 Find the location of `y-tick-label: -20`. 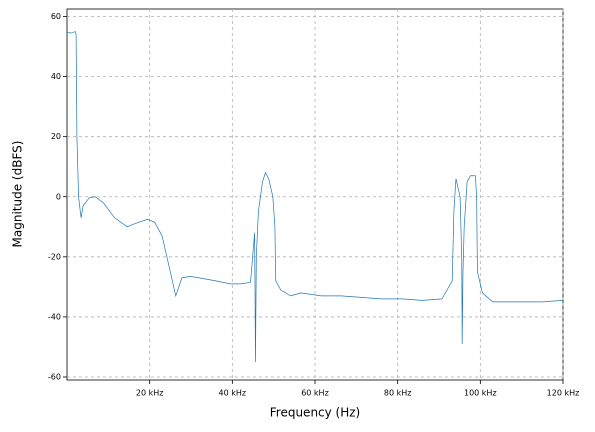

y-tick-label: -20 is located at coordinates (54, 256).